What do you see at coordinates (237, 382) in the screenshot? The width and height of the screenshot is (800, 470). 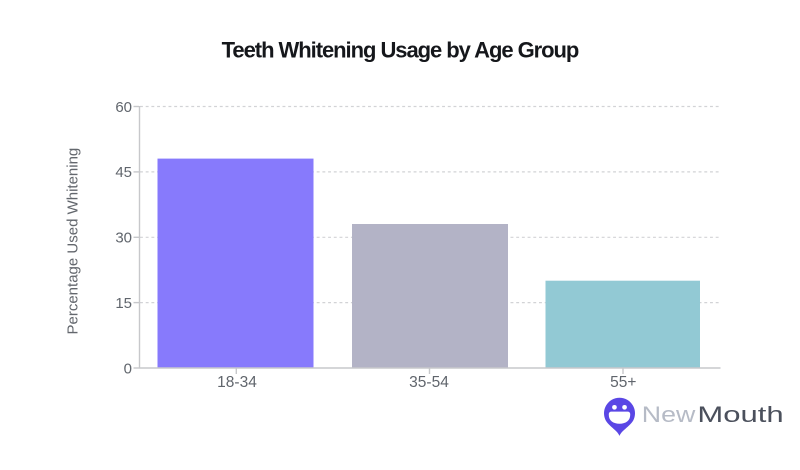 I see `svg-text: 18-34` at bounding box center [237, 382].